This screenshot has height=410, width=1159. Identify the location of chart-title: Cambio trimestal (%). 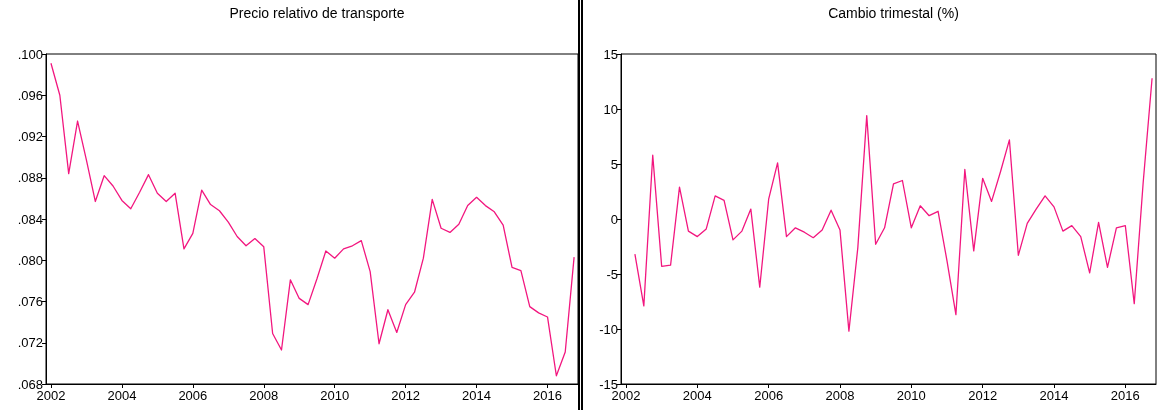
(893, 13).